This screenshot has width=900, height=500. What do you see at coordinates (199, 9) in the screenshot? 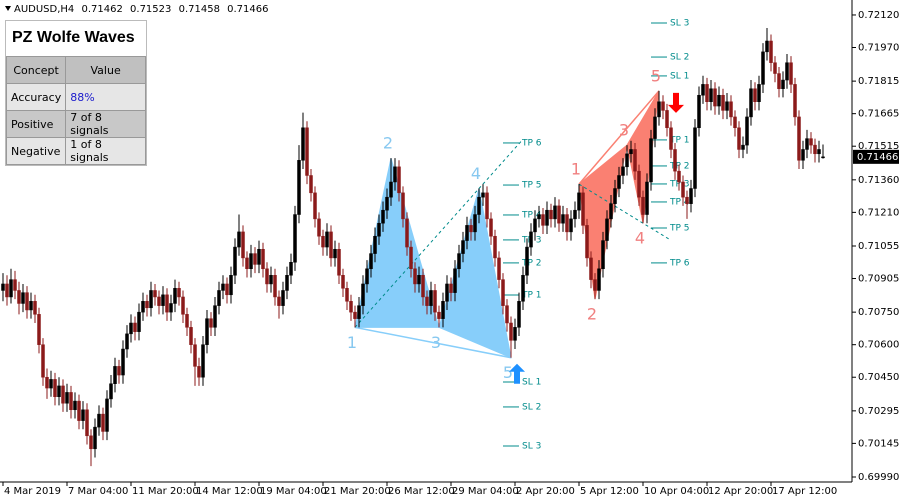
I see `low-value: 0.71458` at bounding box center [199, 9].